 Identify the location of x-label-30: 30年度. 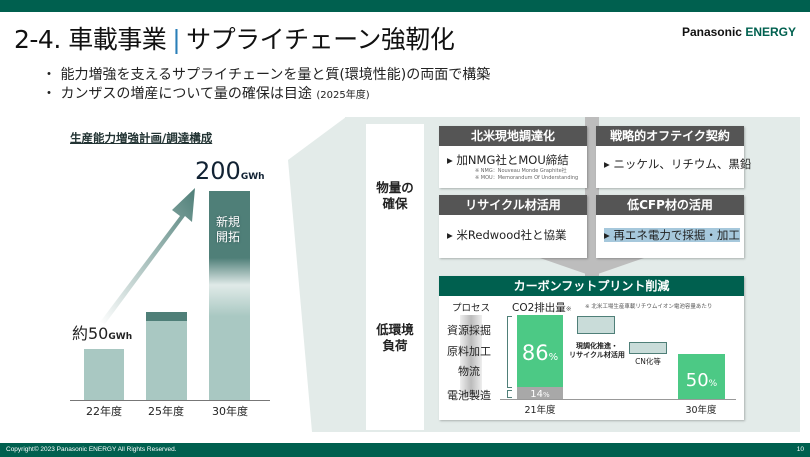
(701, 410).